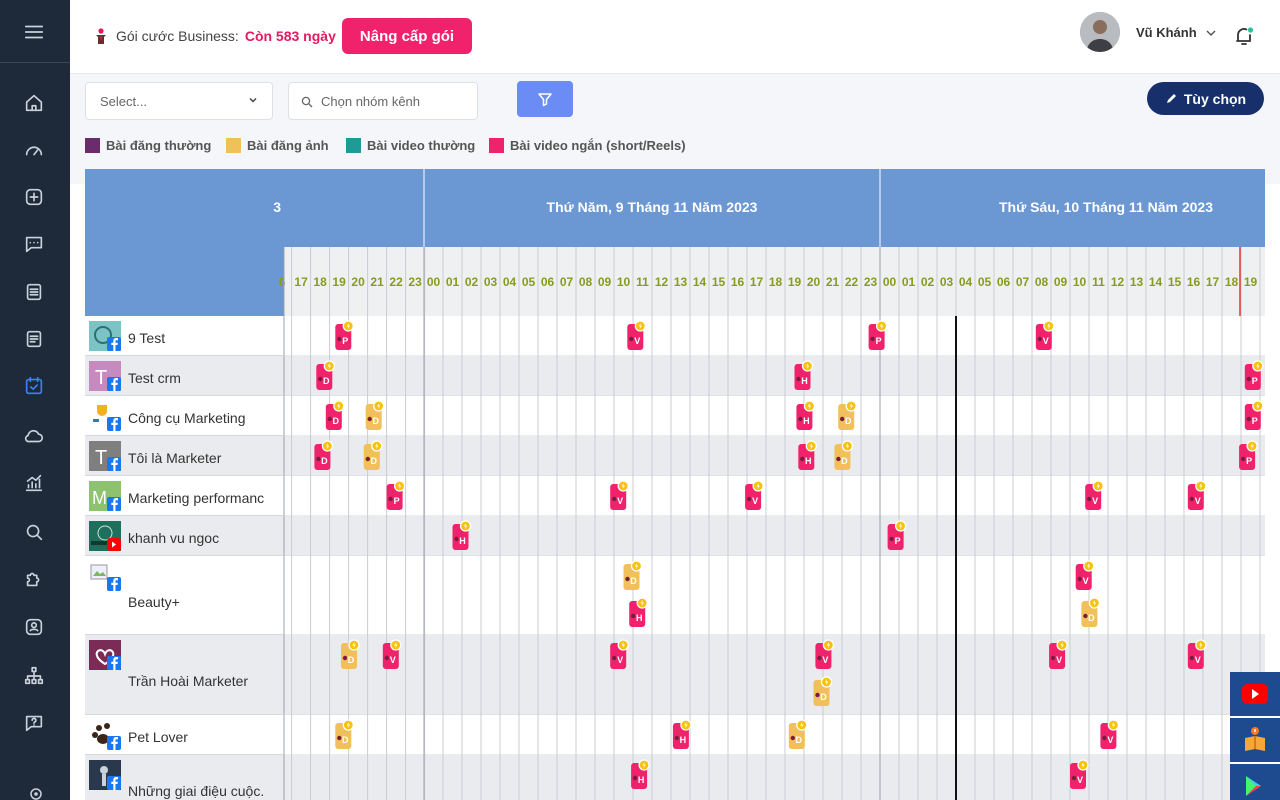 The image size is (1280, 800). What do you see at coordinates (548, 282) in the screenshot?
I see `hour-label: 06` at bounding box center [548, 282].